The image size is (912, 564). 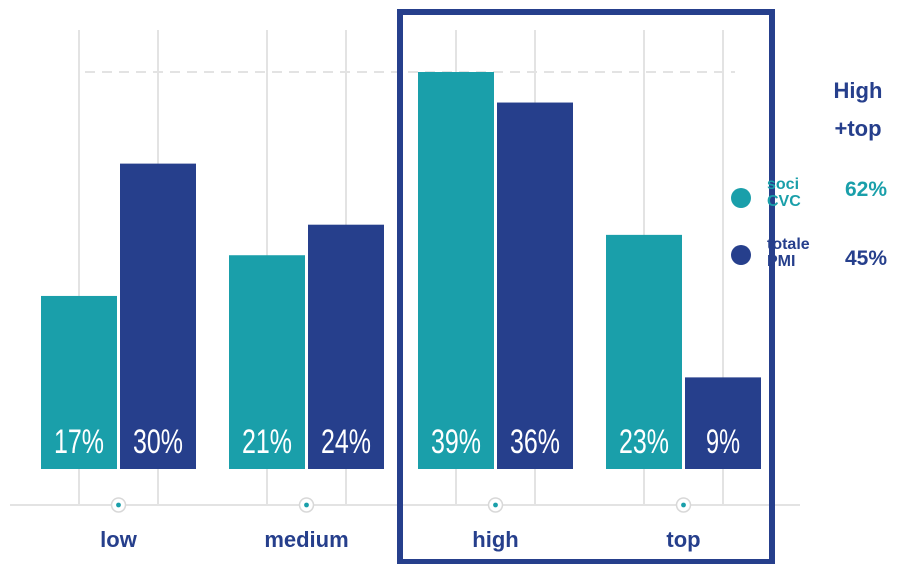 I want to click on data-label-totale-pmi-top: 9%, so click(x=723, y=442).